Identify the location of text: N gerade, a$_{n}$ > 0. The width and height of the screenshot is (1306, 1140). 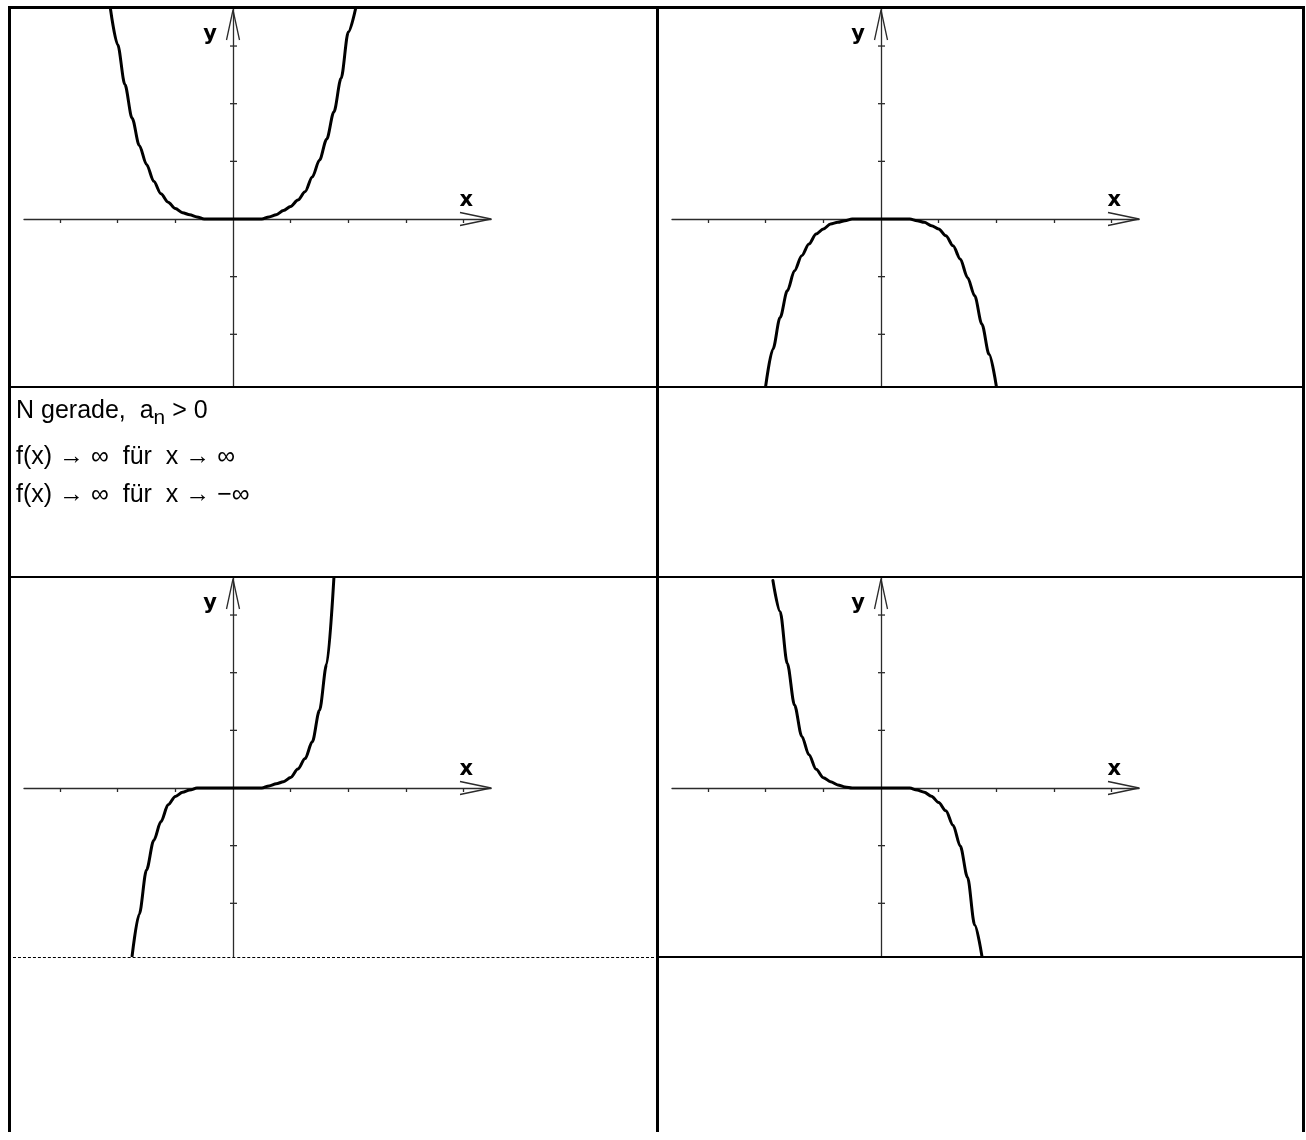
(112, 412).